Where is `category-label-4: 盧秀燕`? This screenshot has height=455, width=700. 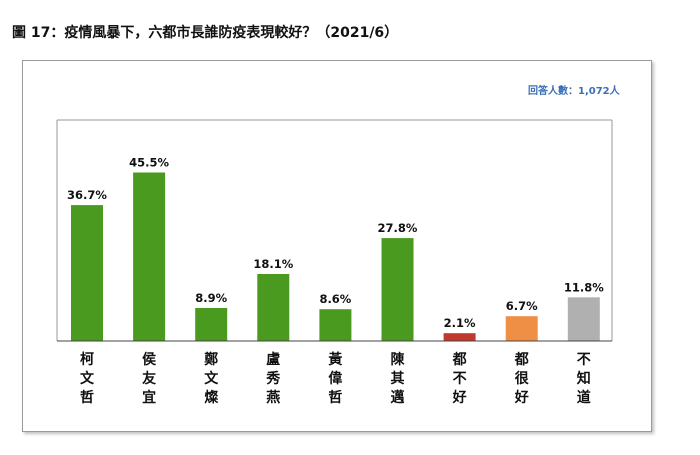
category-label-4: 盧秀燕 is located at coordinates (273, 378).